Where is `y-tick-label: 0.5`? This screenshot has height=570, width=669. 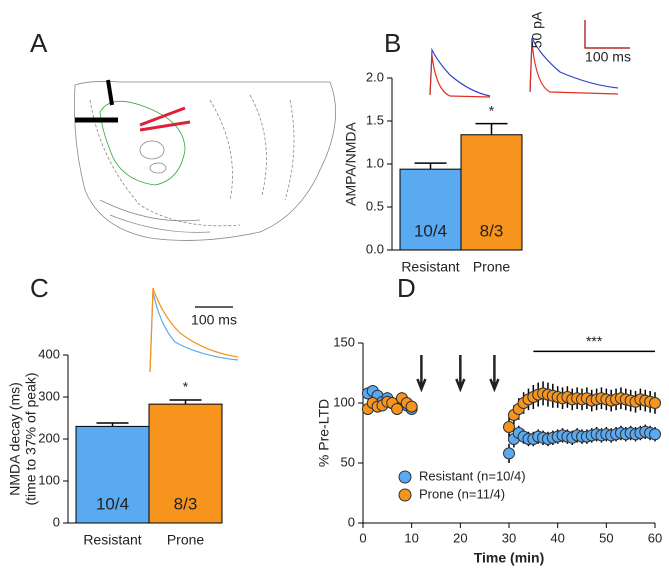
y-tick-label: 0.5 is located at coordinates (375, 205).